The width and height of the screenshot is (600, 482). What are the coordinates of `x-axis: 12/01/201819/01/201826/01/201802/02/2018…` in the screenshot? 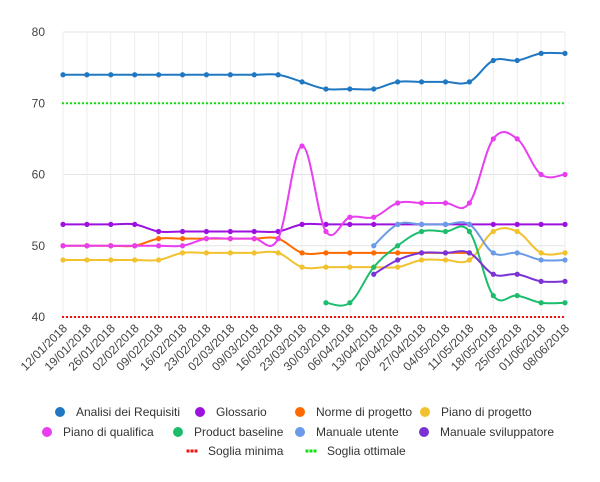 It's located at (295, 347).